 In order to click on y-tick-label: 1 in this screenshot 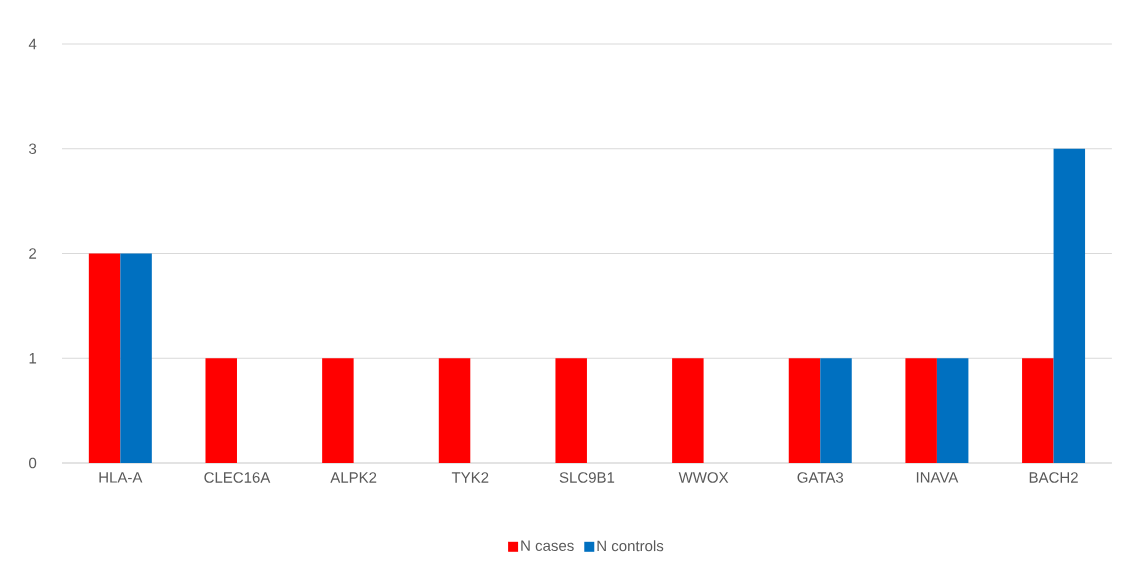, I will do `click(33, 358)`.